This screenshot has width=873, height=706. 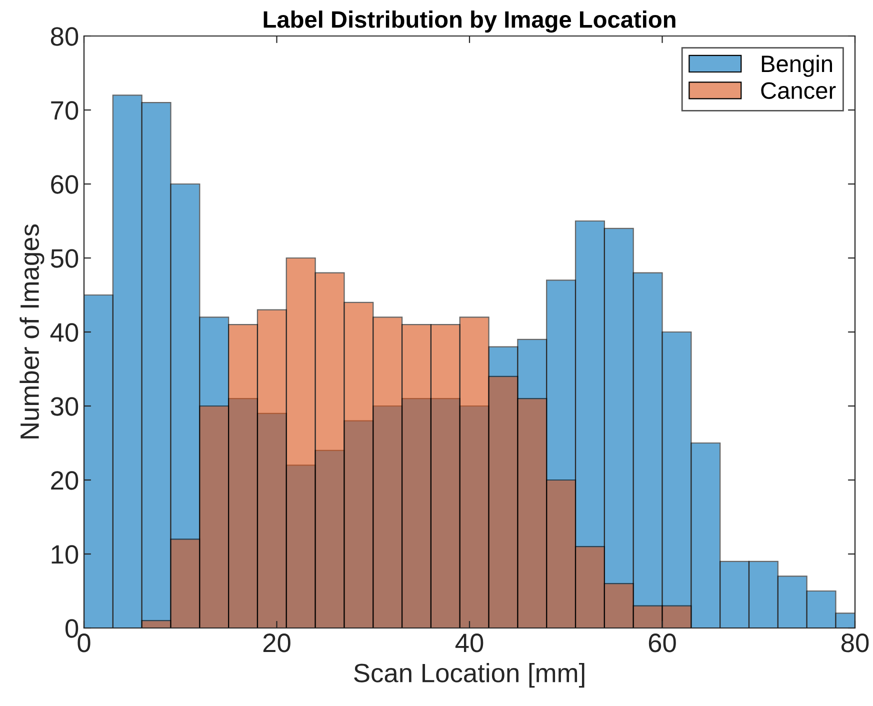 What do you see at coordinates (855, 643) in the screenshot?
I see `x-tick-label: 80` at bounding box center [855, 643].